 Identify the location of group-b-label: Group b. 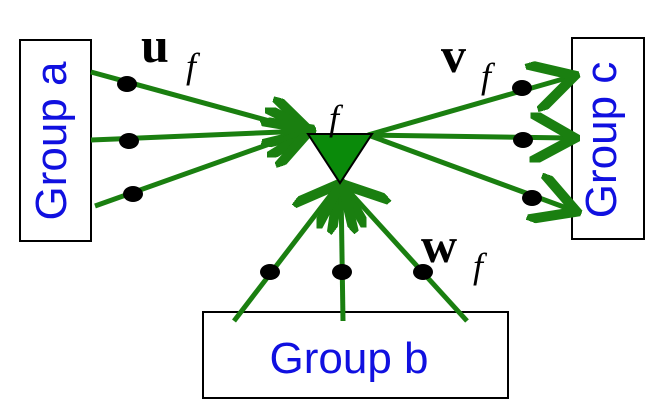
(349, 358).